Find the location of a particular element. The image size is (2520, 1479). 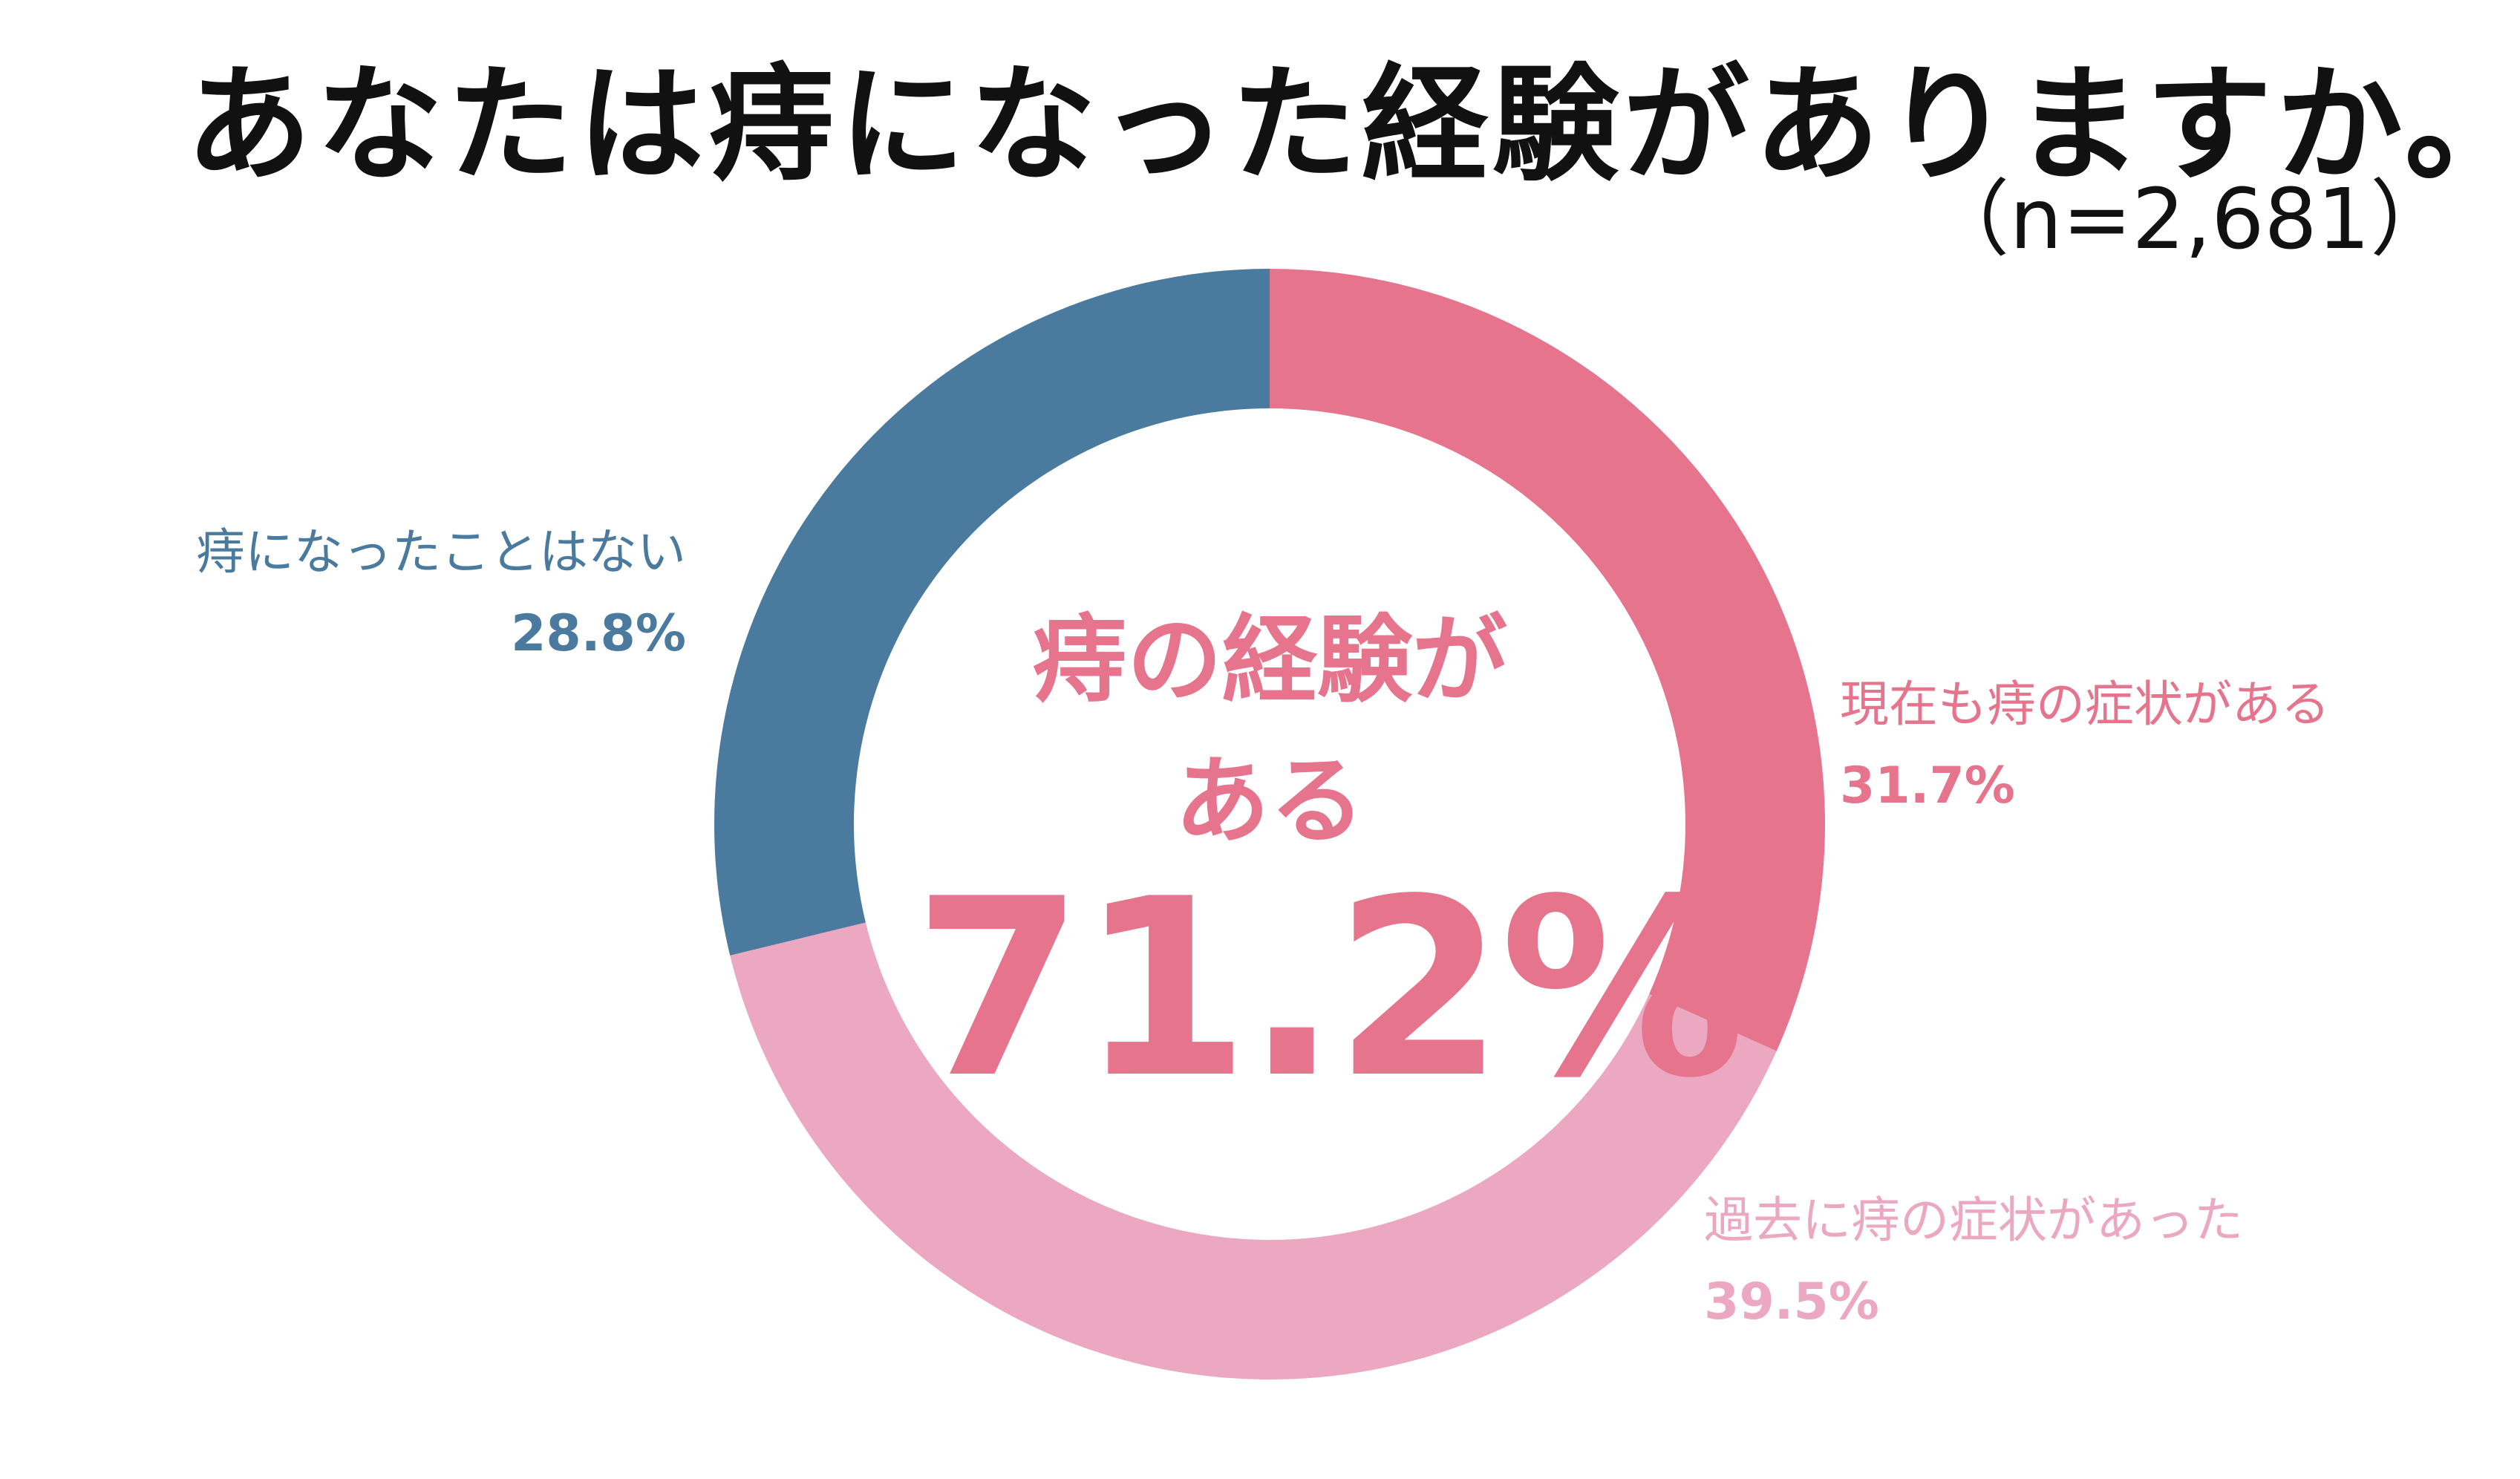

sample-size: （n=2,681） is located at coordinates (2189, 220).